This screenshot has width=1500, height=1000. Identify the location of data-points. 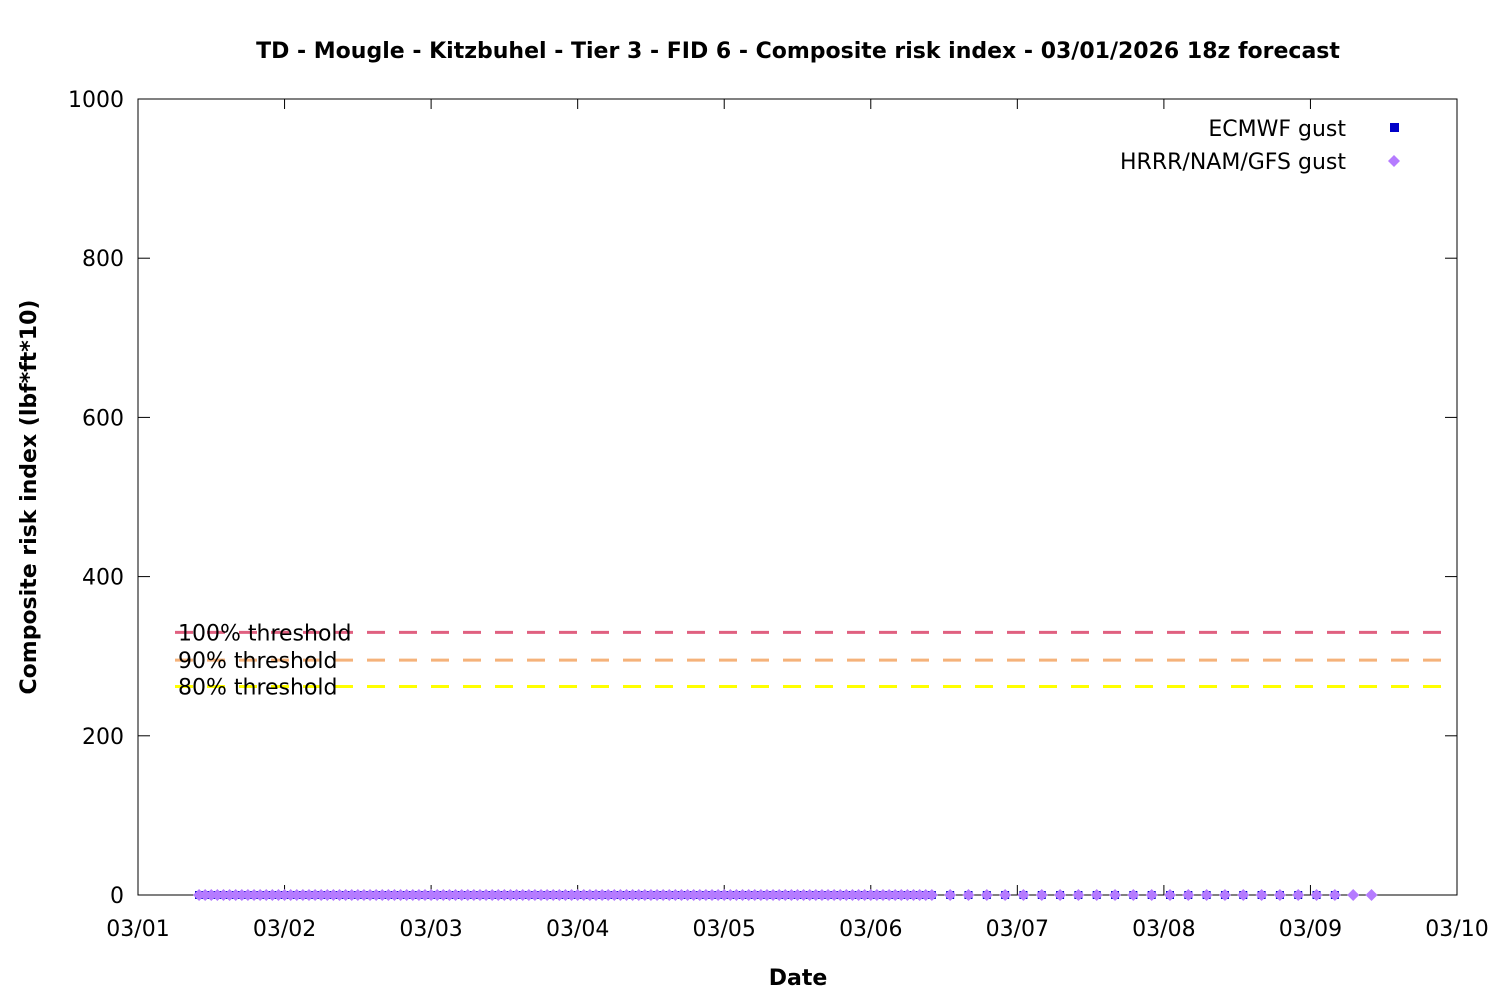
(785, 895).